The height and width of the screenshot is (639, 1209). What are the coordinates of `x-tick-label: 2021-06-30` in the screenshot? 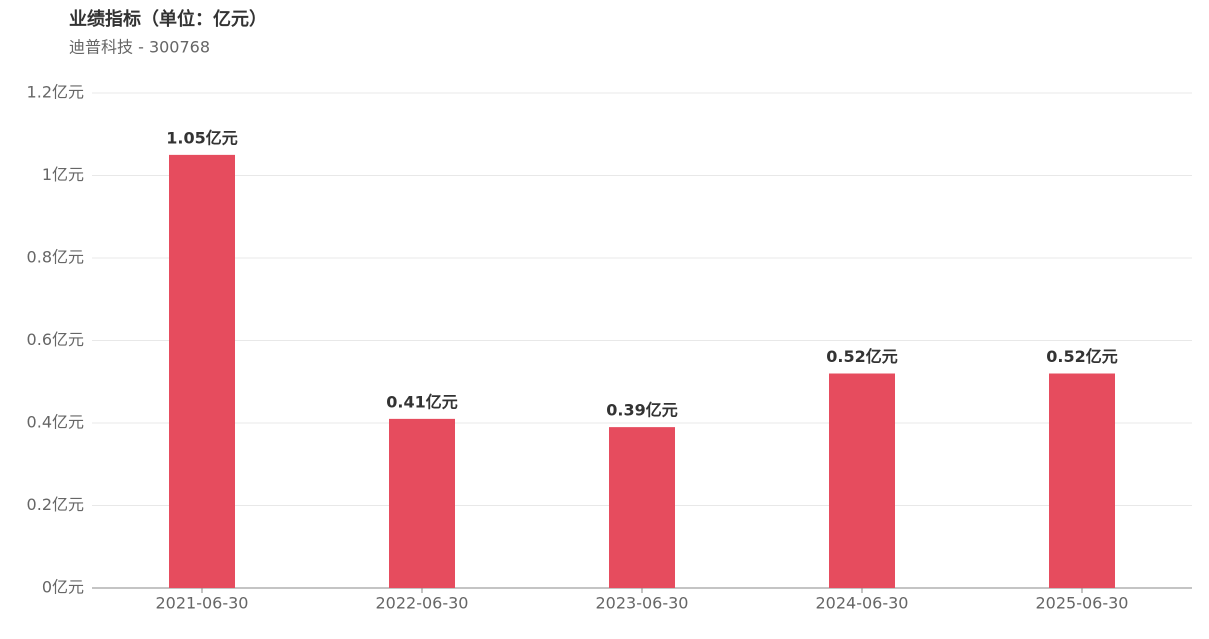 It's located at (202, 603).